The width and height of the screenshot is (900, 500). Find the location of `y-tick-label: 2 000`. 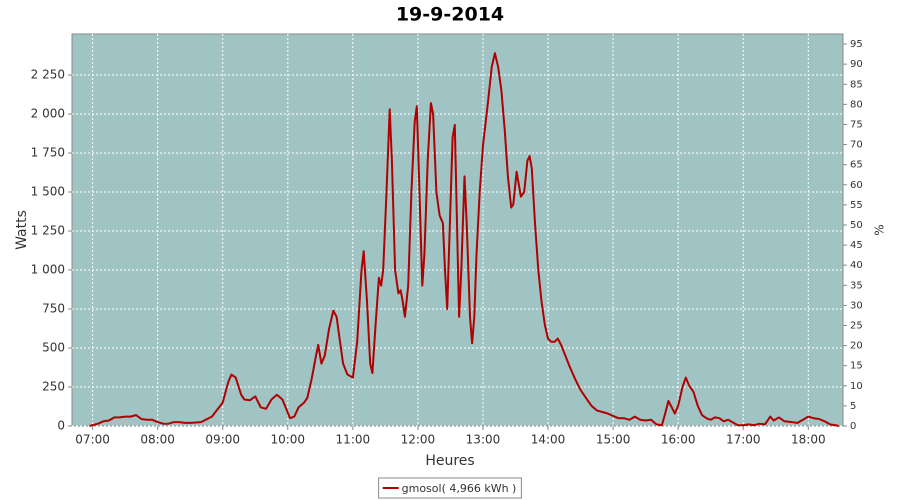

y-tick-label: 2 000 is located at coordinates (48, 114).